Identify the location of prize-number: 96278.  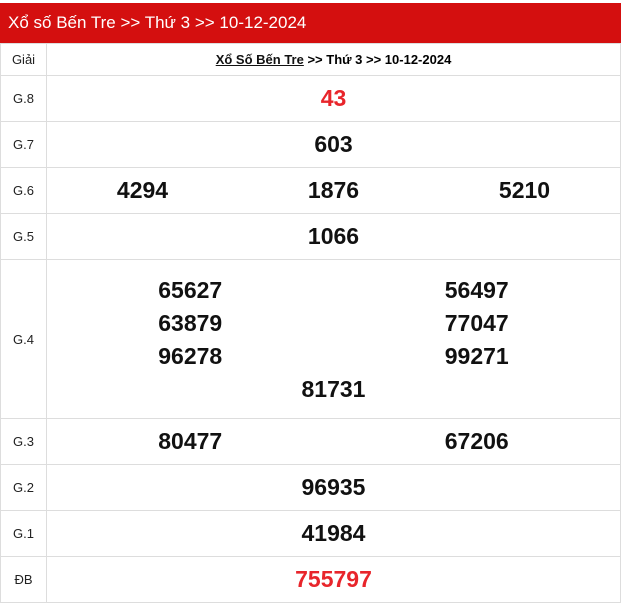
(190, 356).